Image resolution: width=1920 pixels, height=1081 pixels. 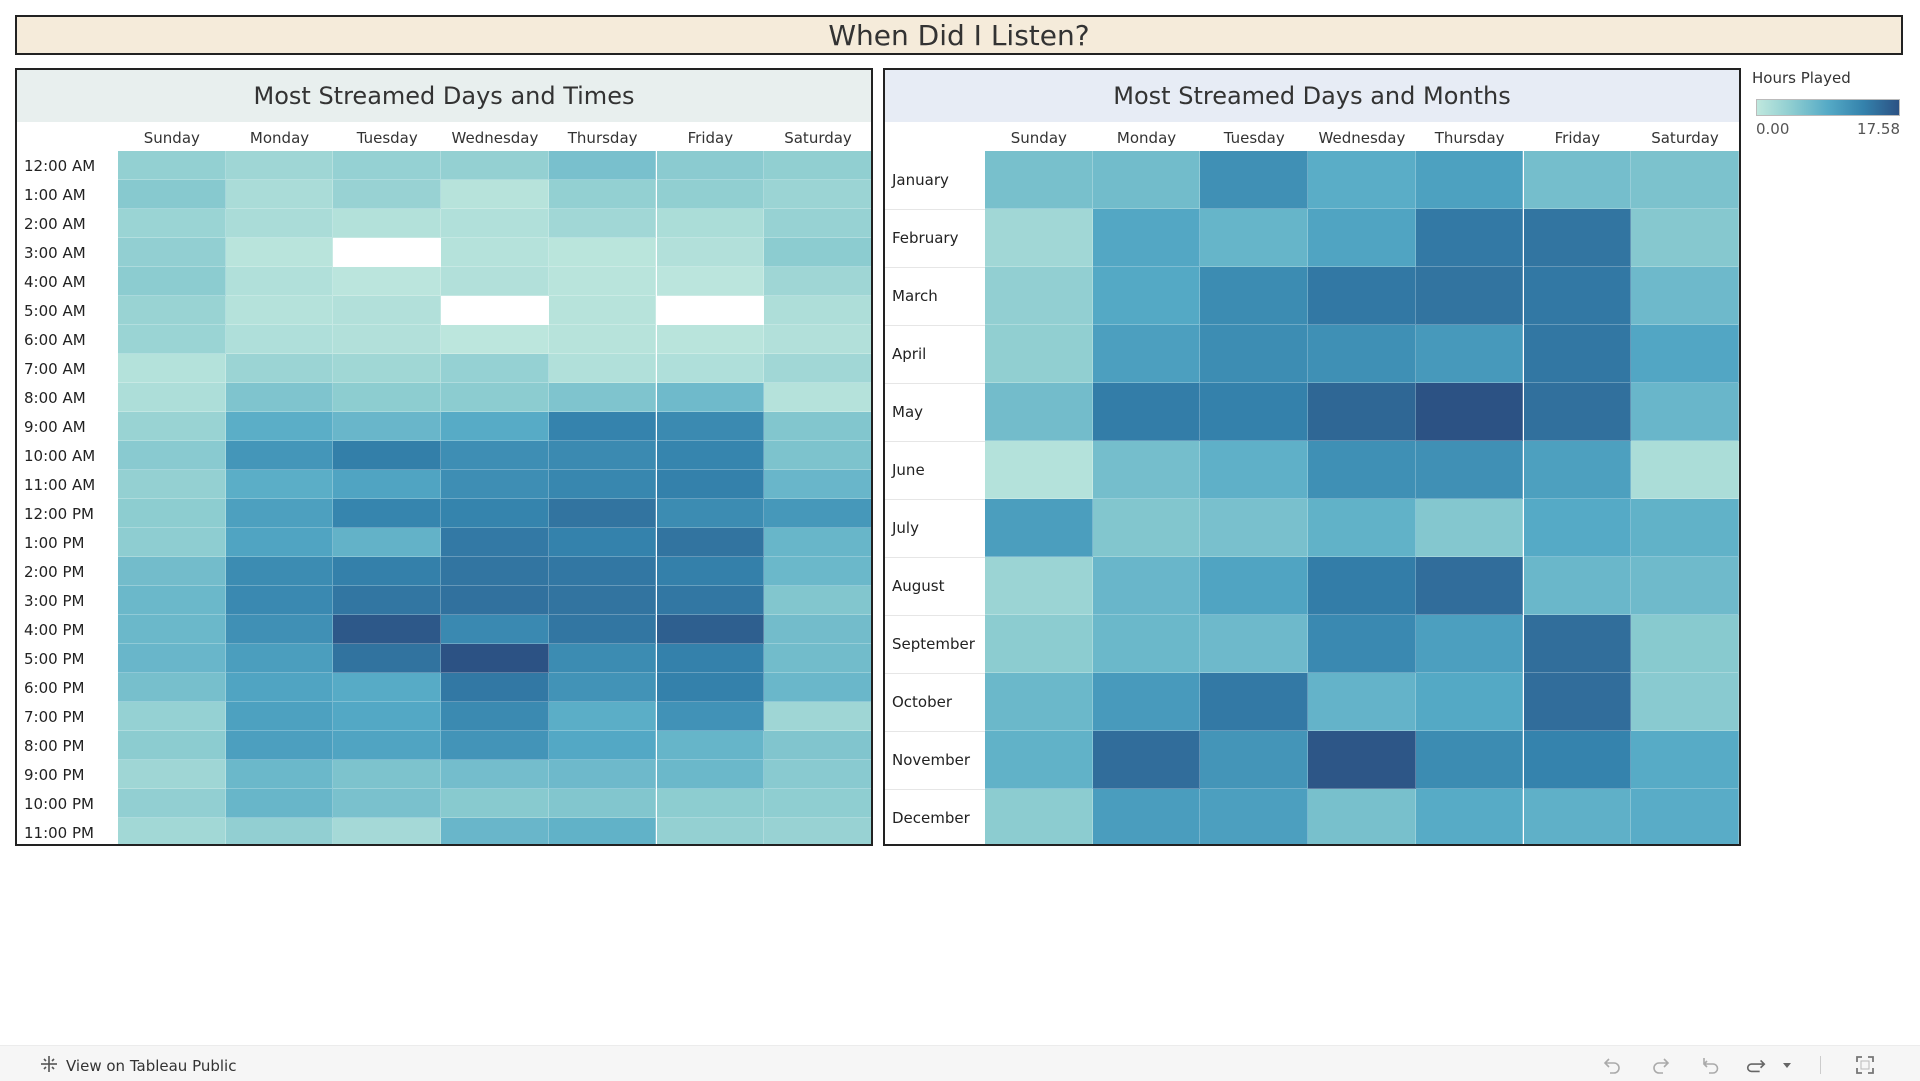 What do you see at coordinates (1612, 1065) in the screenshot?
I see `undo-icon` at bounding box center [1612, 1065].